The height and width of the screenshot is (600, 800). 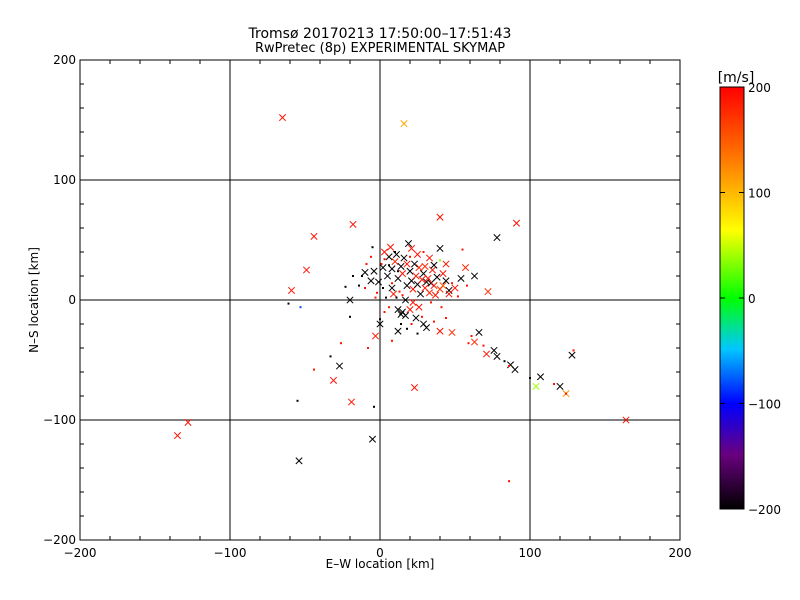 I want to click on colorbar-frame, so click(x=732, y=298).